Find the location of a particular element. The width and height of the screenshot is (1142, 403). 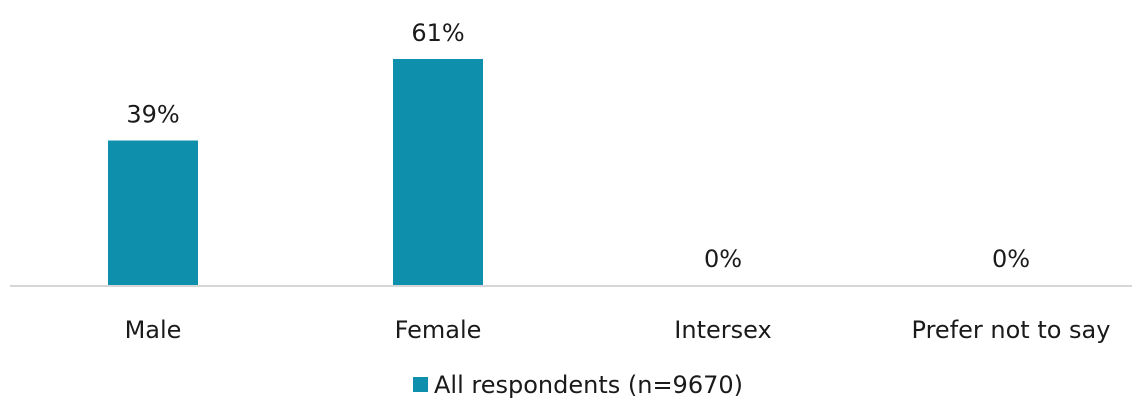

bar-female is located at coordinates (438, 172).